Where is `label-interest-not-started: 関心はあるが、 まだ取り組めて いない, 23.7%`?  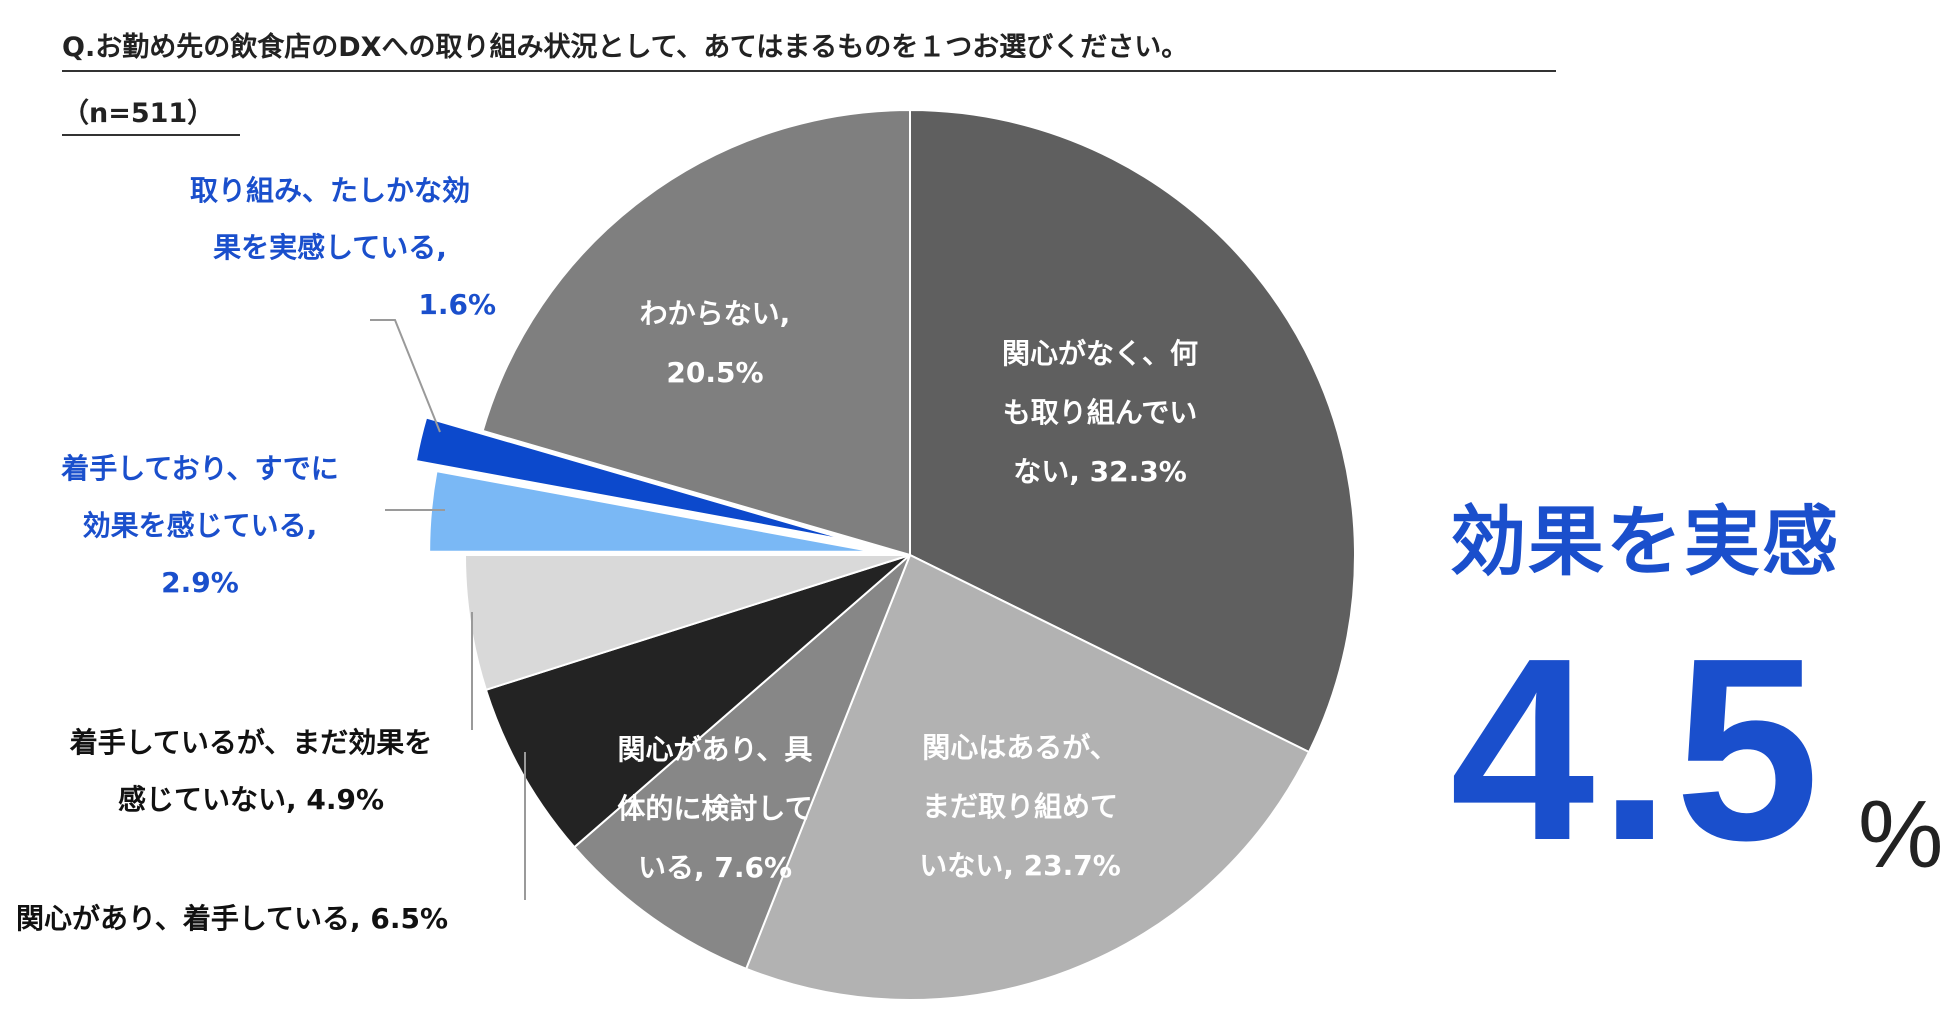 label-interest-not-started: 関心はあるが、 まだ取り組めて いない, 23.7% is located at coordinates (1020, 806).